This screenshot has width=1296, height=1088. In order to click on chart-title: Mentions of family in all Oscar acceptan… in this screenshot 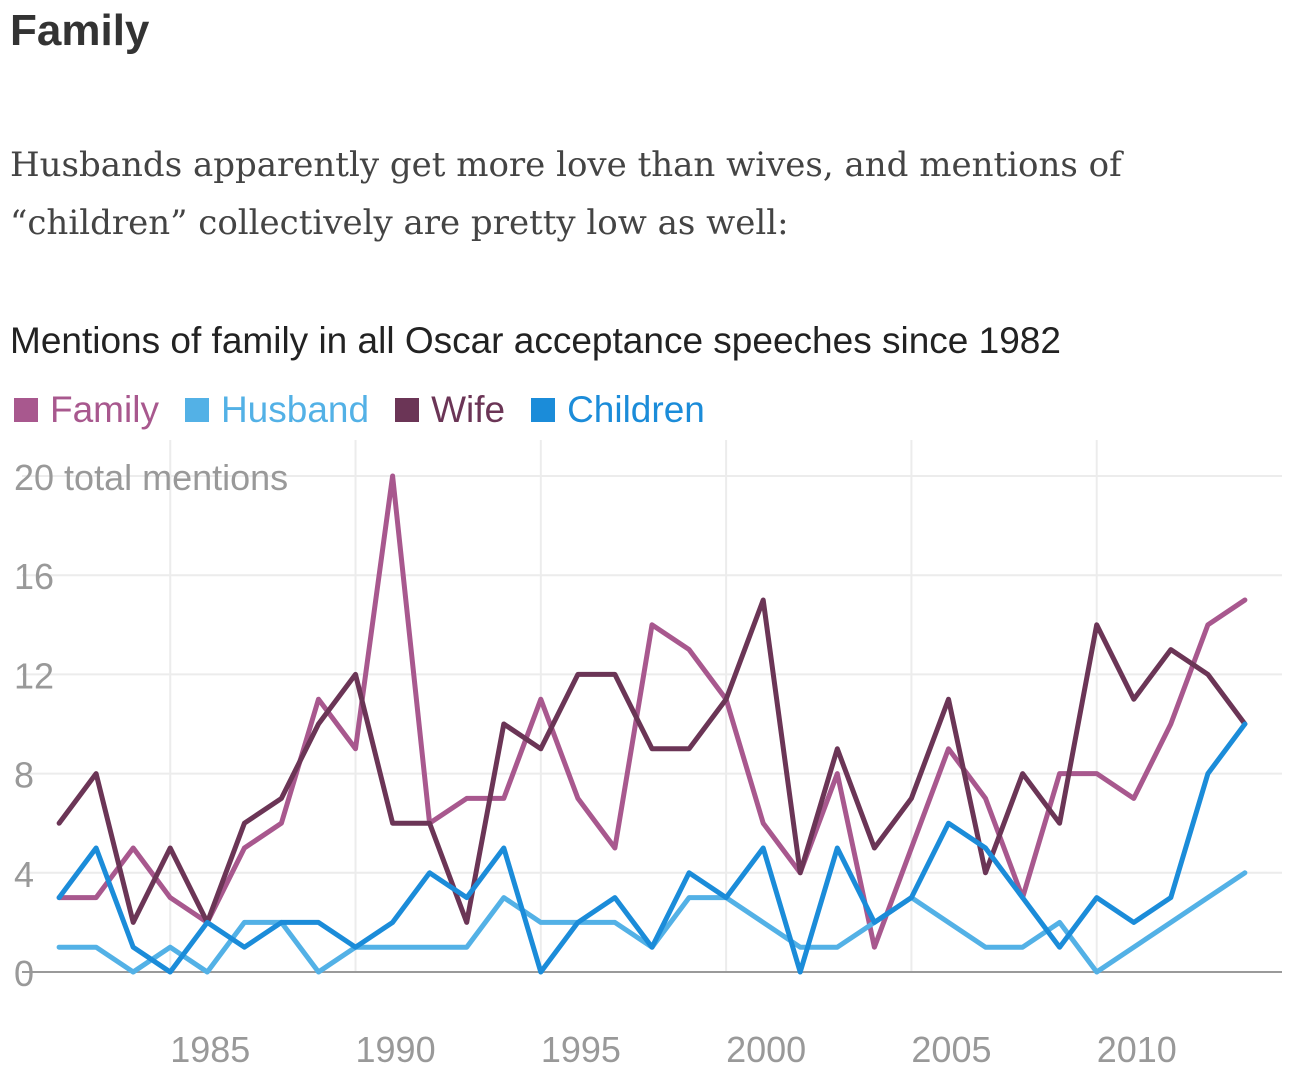, I will do `click(535, 340)`.